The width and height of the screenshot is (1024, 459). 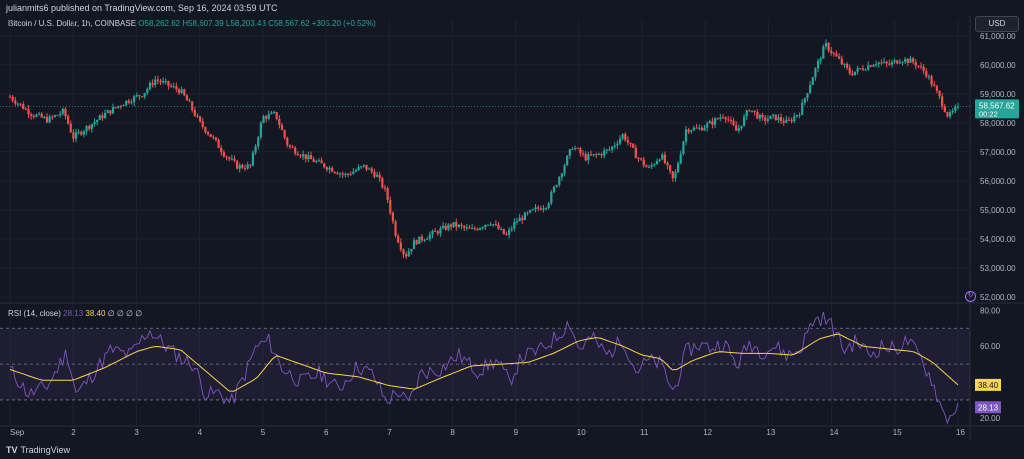 I want to click on price-tick-label: 55,000.00, so click(x=998, y=210).